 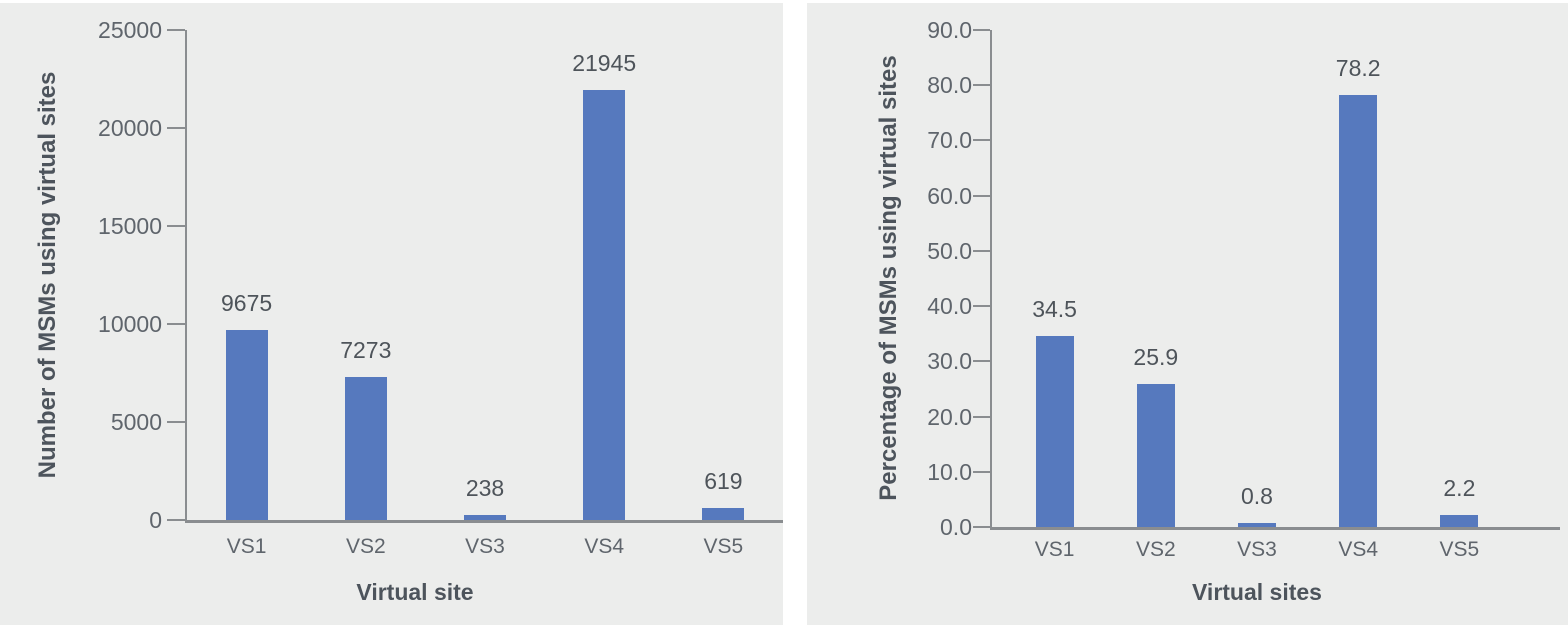 What do you see at coordinates (949, 361) in the screenshot?
I see `y-tick-label: 30.0` at bounding box center [949, 361].